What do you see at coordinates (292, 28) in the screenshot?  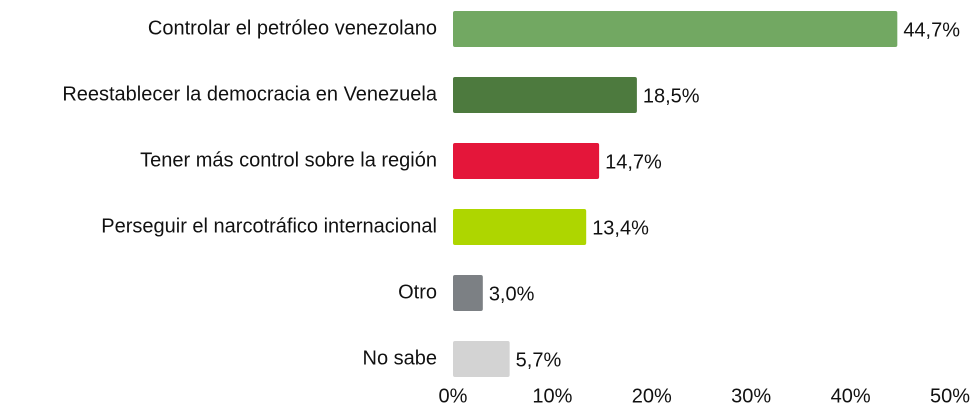 I see `category-label: Controlar el petróleo venezolano` at bounding box center [292, 28].